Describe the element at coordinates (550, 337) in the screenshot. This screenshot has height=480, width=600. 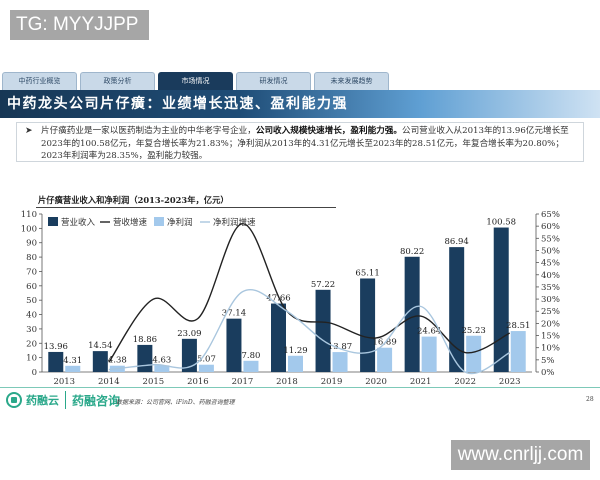
I see `right-axis-label: 15%` at that location.